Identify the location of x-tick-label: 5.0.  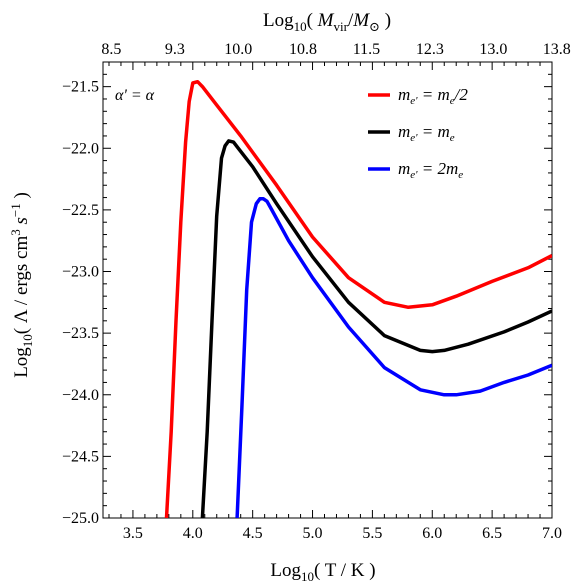
(313, 533).